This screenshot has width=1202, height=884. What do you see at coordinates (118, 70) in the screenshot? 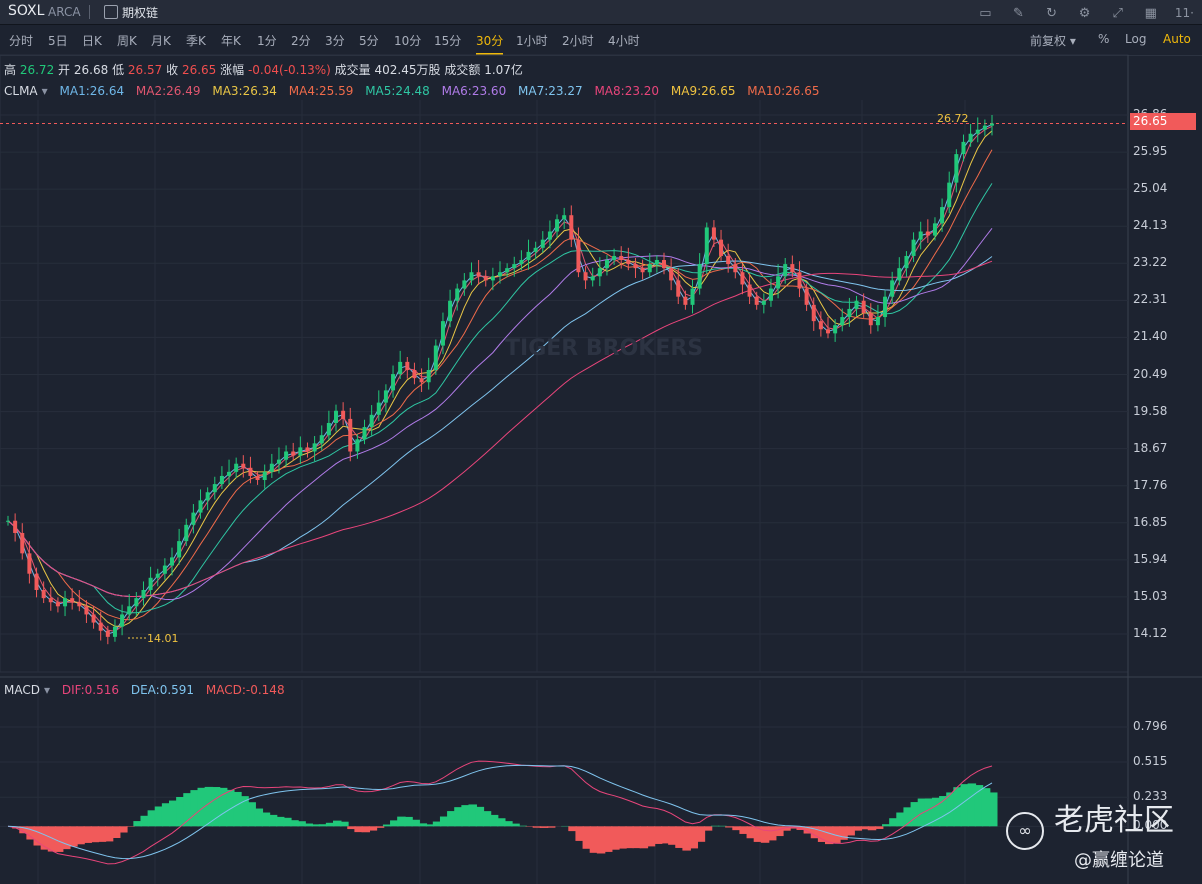
I see `low-label: 低` at bounding box center [118, 70].